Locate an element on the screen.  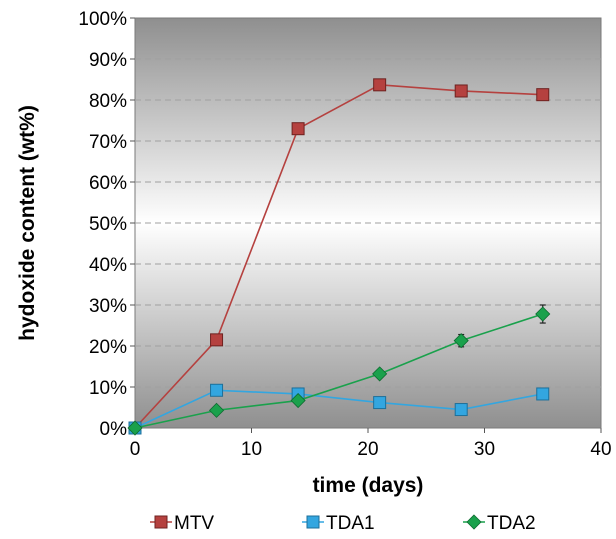
x-tick-label: 20 is located at coordinates (367, 449).